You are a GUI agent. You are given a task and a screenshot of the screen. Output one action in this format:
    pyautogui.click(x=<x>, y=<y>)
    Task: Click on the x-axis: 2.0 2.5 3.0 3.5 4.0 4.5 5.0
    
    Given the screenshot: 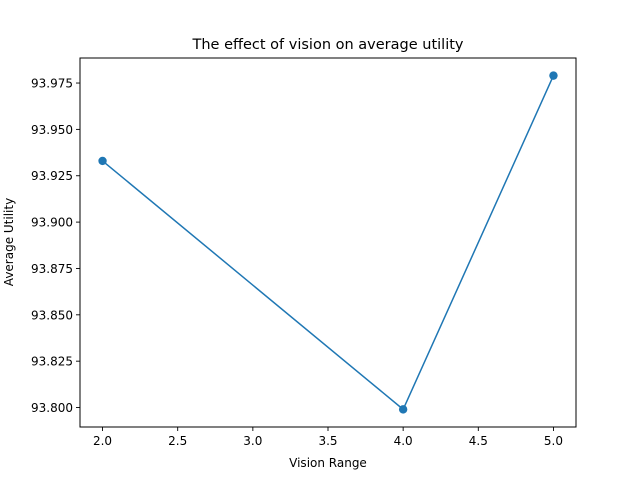 What is the action you would take?
    pyautogui.click(x=328, y=437)
    